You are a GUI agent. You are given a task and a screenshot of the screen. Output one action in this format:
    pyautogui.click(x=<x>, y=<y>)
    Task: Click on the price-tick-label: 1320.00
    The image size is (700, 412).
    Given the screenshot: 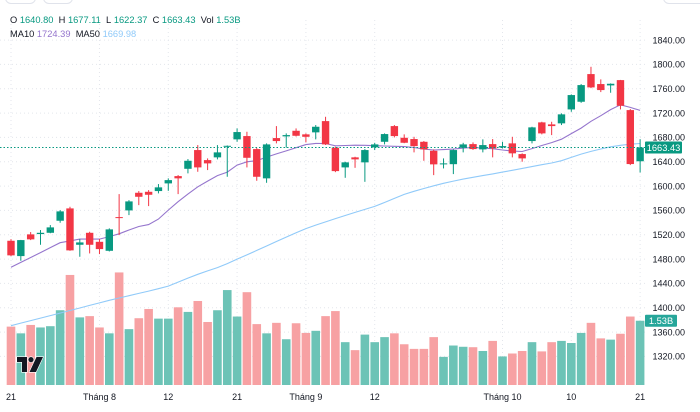 What is the action you would take?
    pyautogui.click(x=668, y=357)
    